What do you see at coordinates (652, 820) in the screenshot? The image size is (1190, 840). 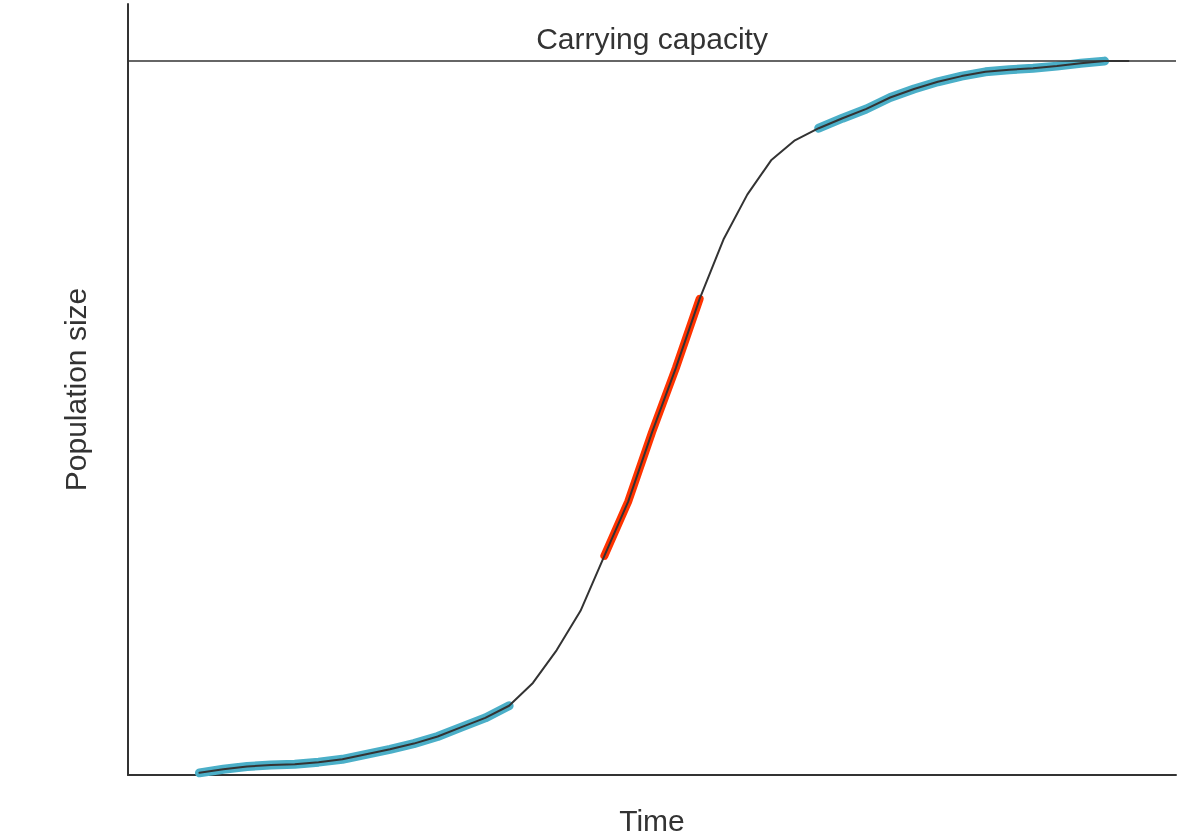 I see `x-axis-title: Time` at bounding box center [652, 820].